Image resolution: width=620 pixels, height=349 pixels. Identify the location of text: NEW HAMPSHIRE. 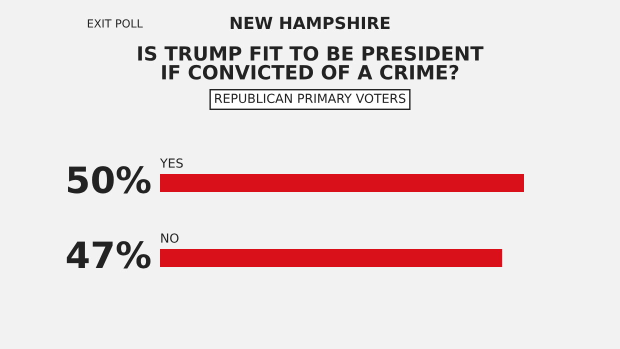
(310, 23).